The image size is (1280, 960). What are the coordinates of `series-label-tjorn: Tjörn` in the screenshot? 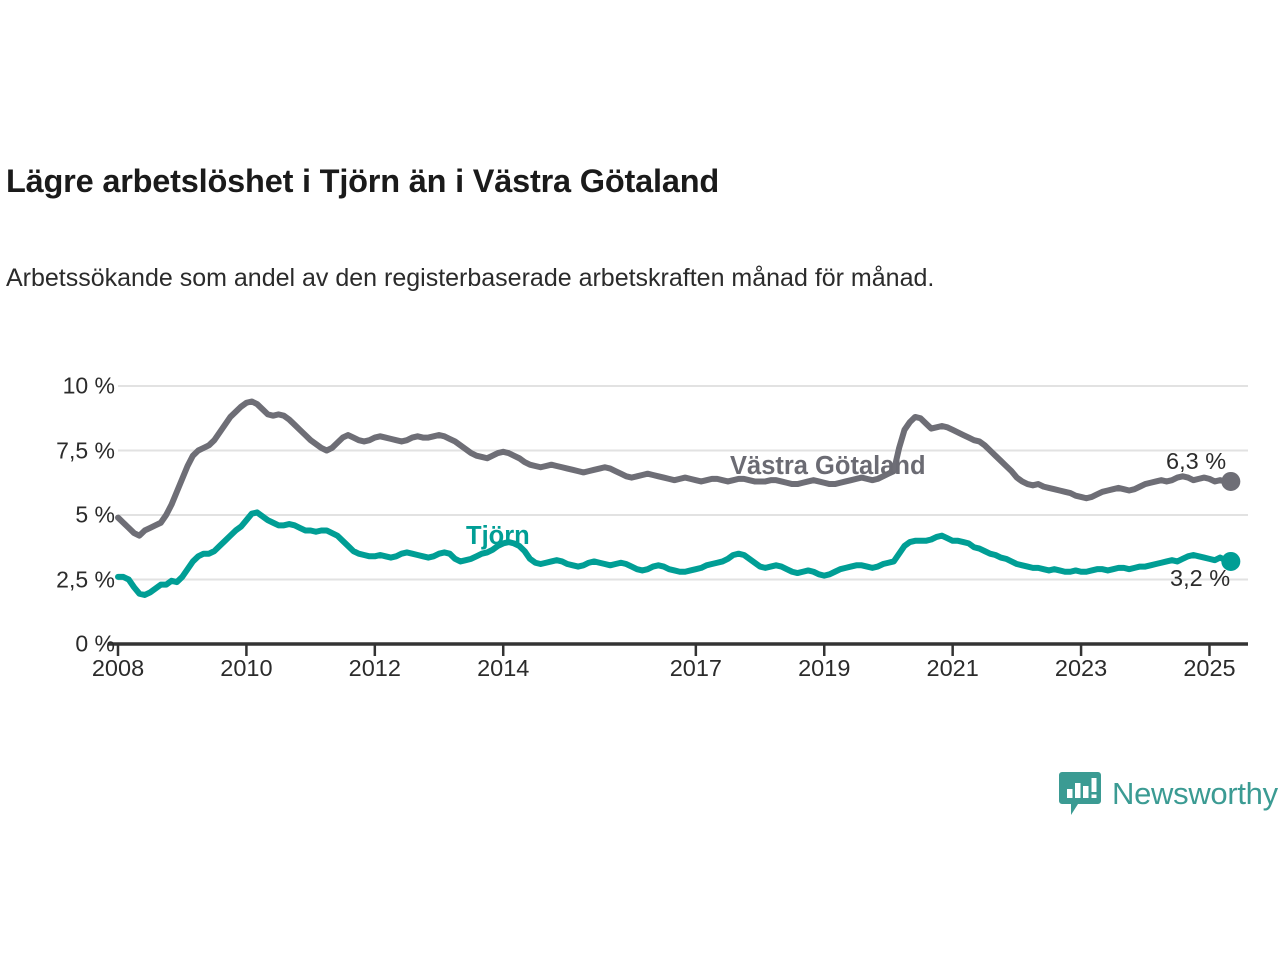 It's located at (498, 536).